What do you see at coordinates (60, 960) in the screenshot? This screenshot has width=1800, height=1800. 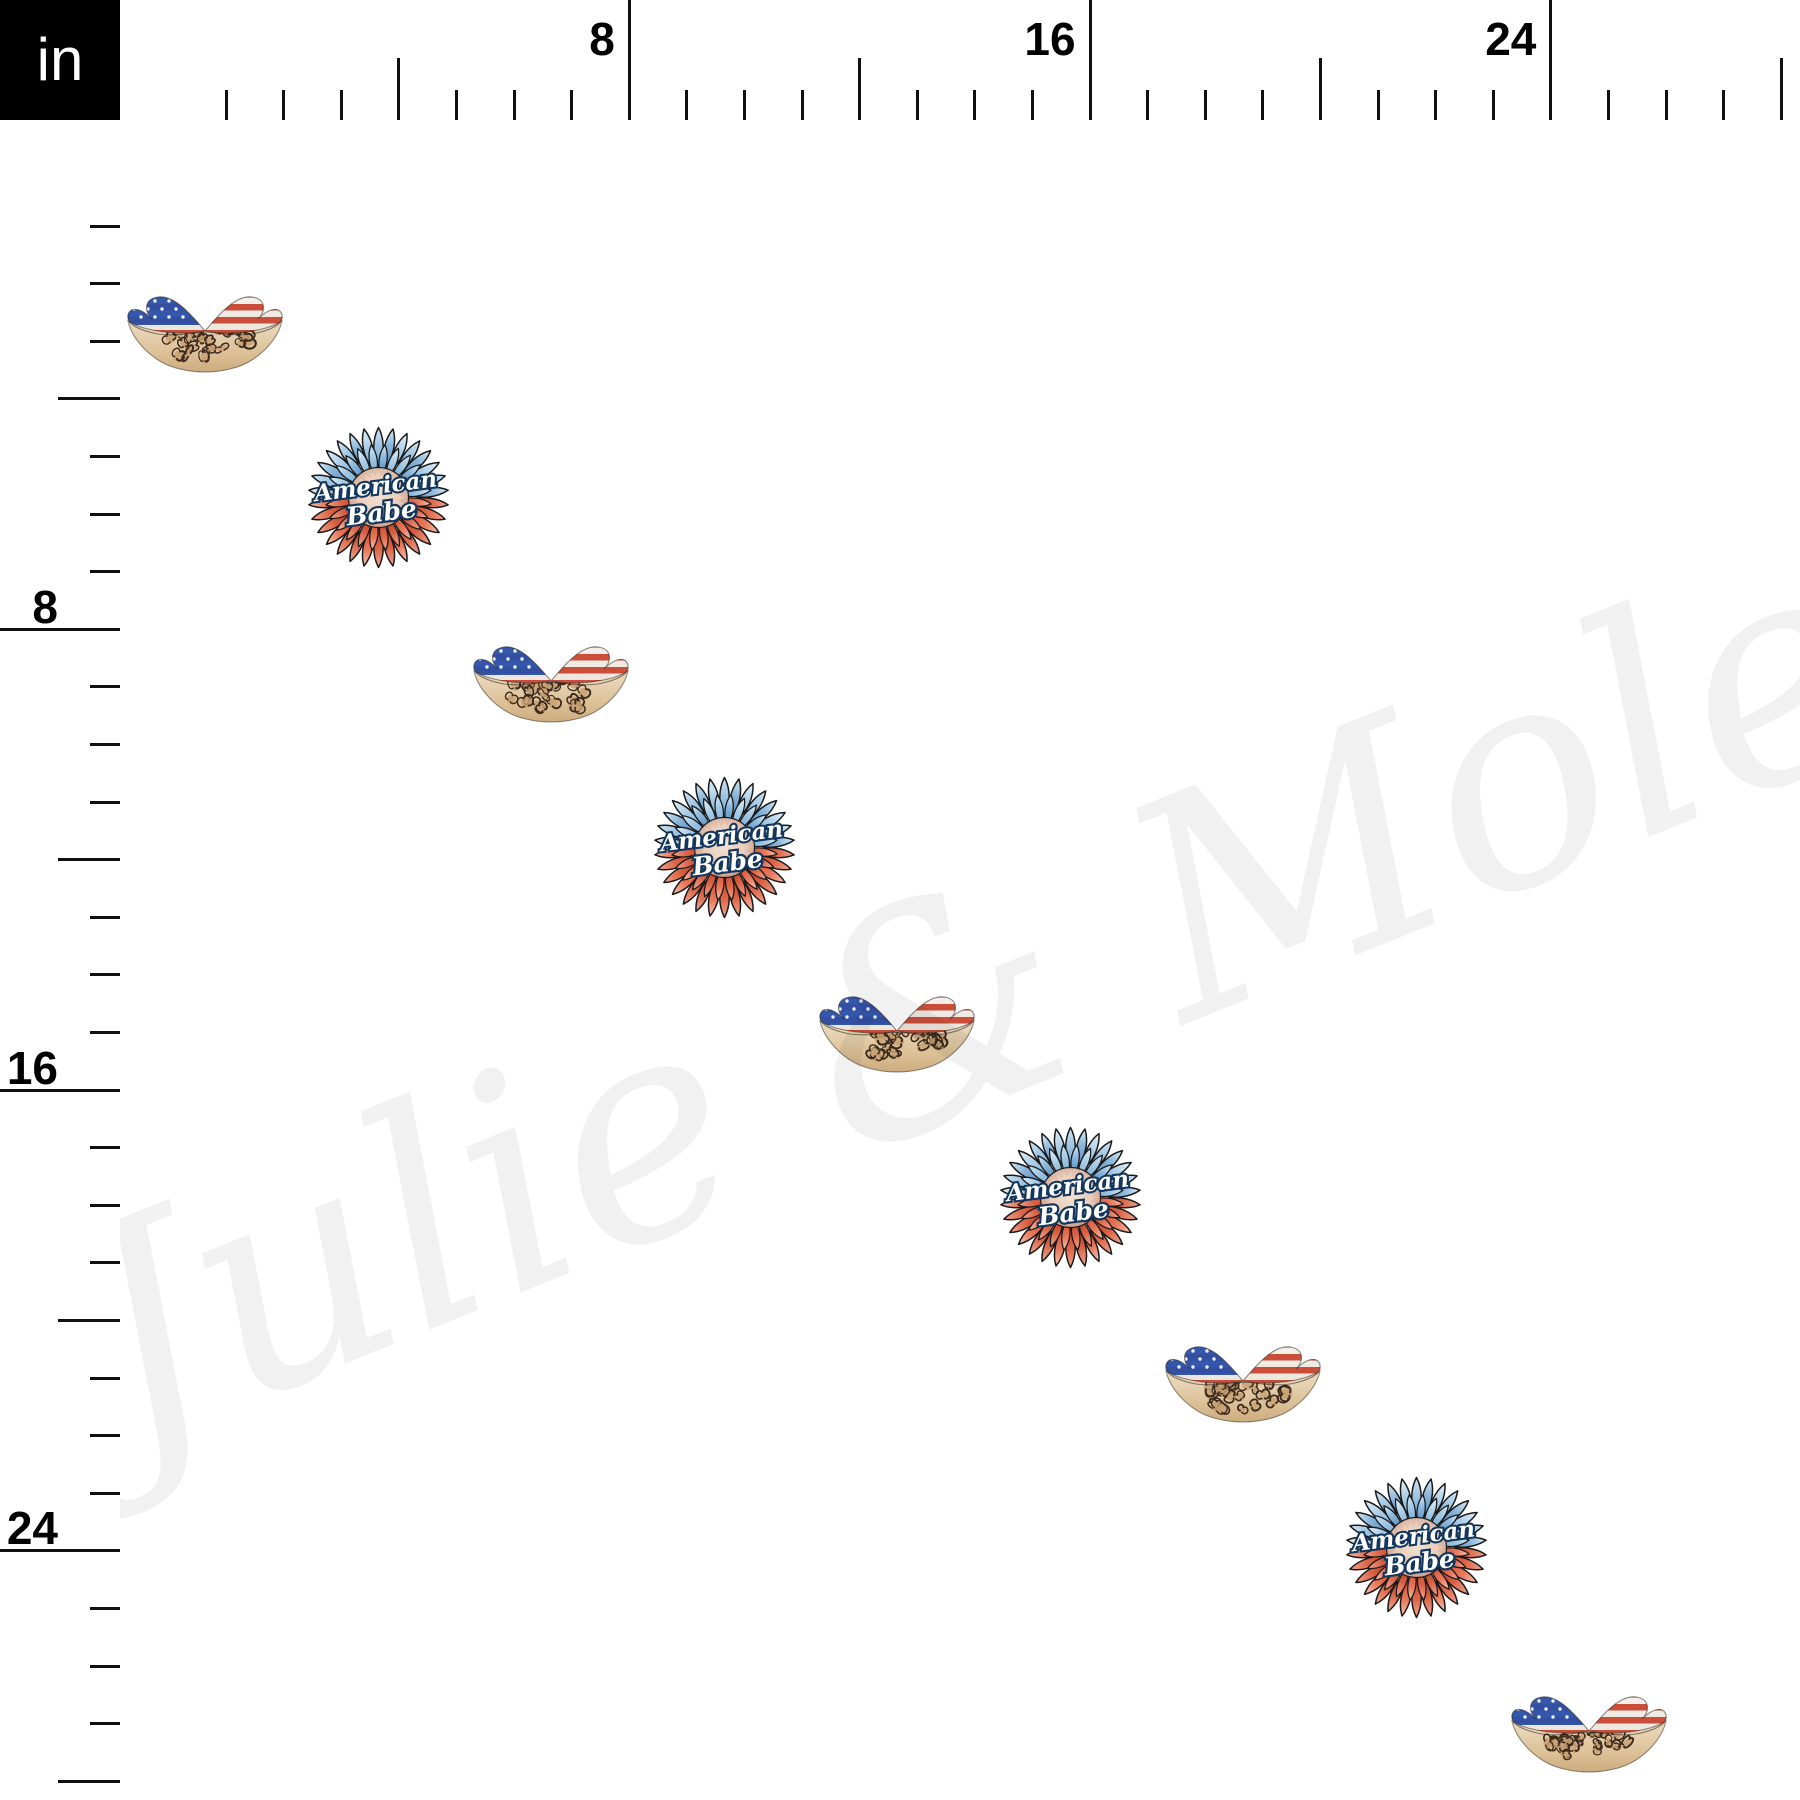 I see `ruler-left: 8 16 24` at bounding box center [60, 960].